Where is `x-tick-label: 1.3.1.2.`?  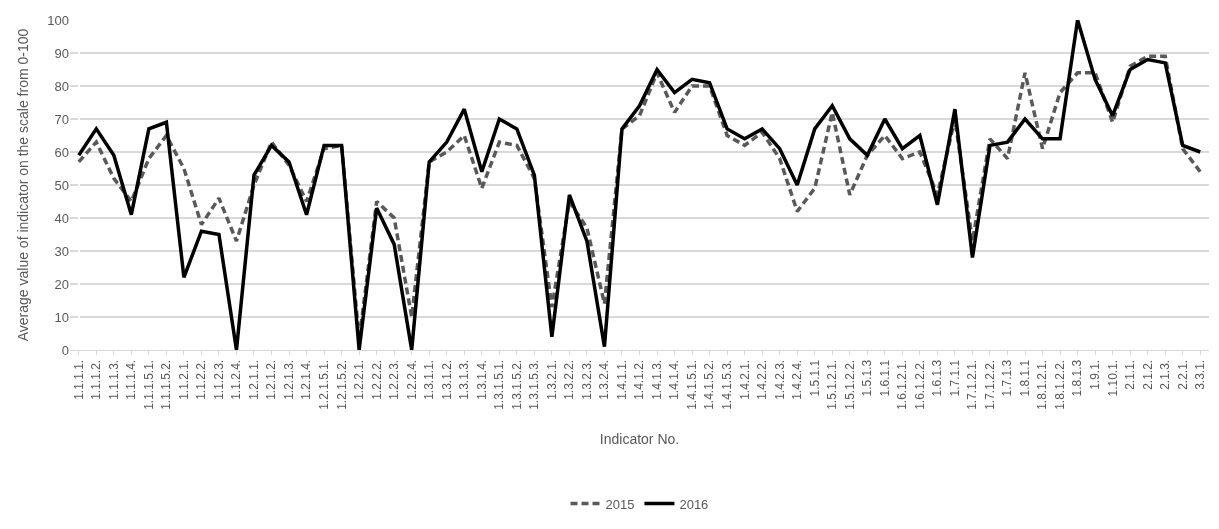 x-tick-label: 1.3.1.2. is located at coordinates (446, 379).